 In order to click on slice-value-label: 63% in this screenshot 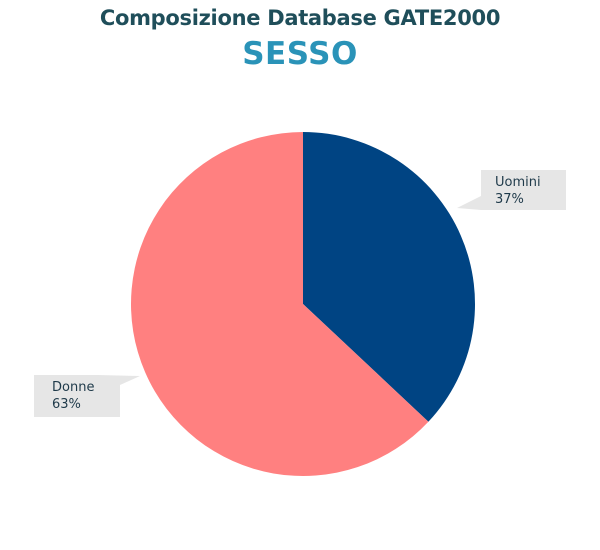, I will do `click(66, 404)`.